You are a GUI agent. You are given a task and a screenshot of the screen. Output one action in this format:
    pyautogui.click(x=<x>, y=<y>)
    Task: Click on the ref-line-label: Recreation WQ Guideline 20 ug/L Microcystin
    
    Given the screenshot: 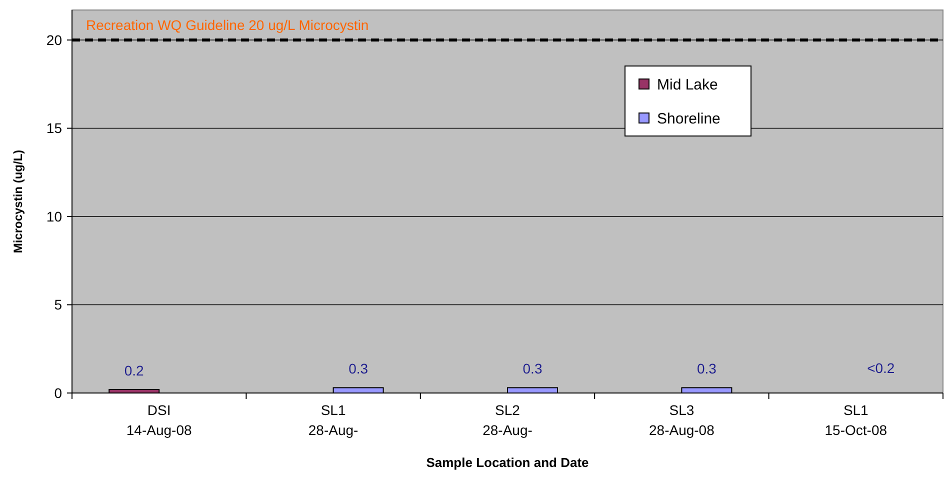 What is the action you would take?
    pyautogui.click(x=227, y=25)
    